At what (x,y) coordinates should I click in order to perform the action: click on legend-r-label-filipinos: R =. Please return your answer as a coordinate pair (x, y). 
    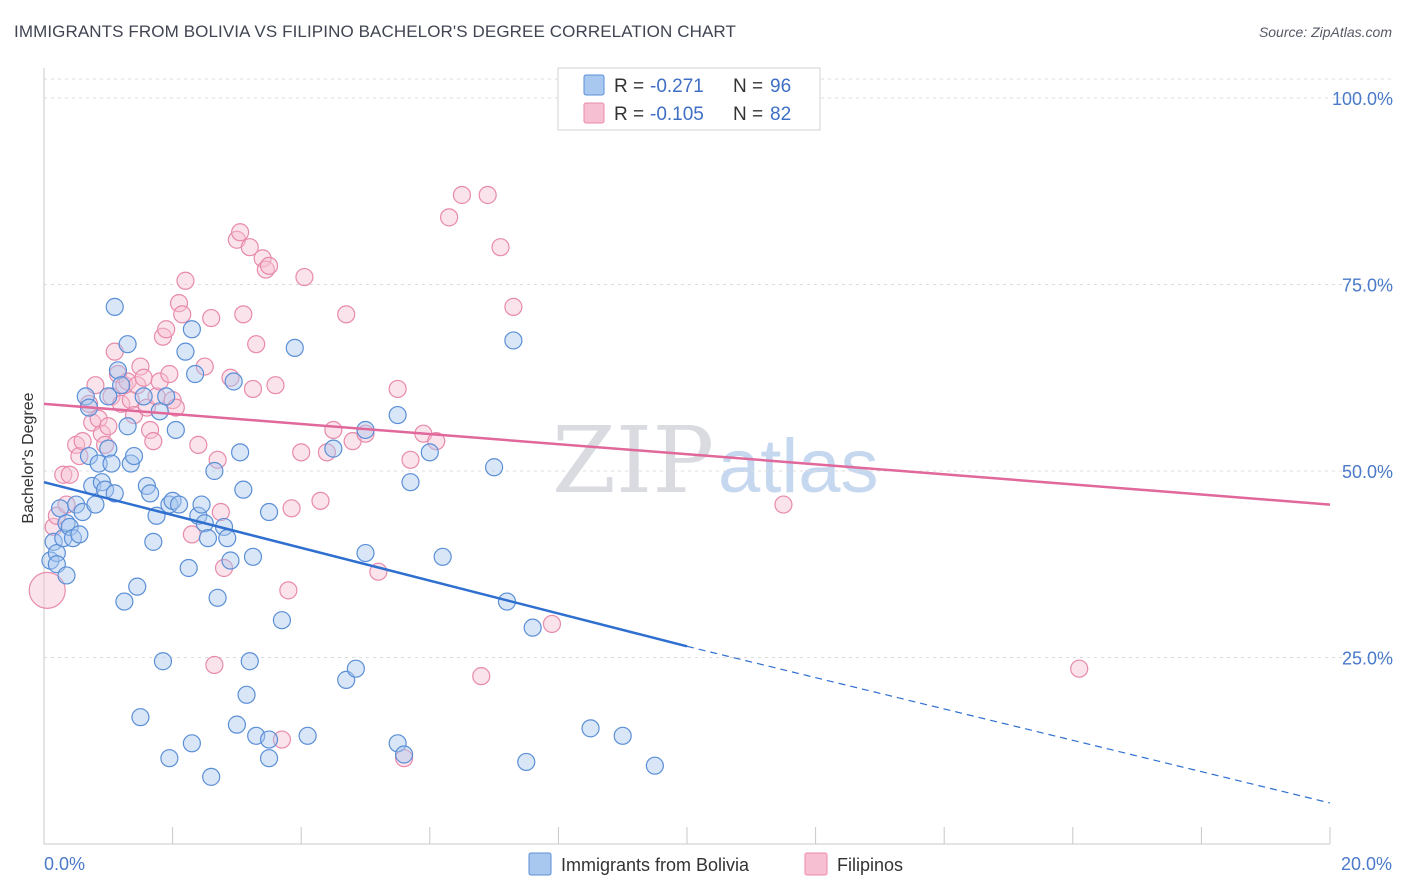
    Looking at the image, I should click on (629, 114).